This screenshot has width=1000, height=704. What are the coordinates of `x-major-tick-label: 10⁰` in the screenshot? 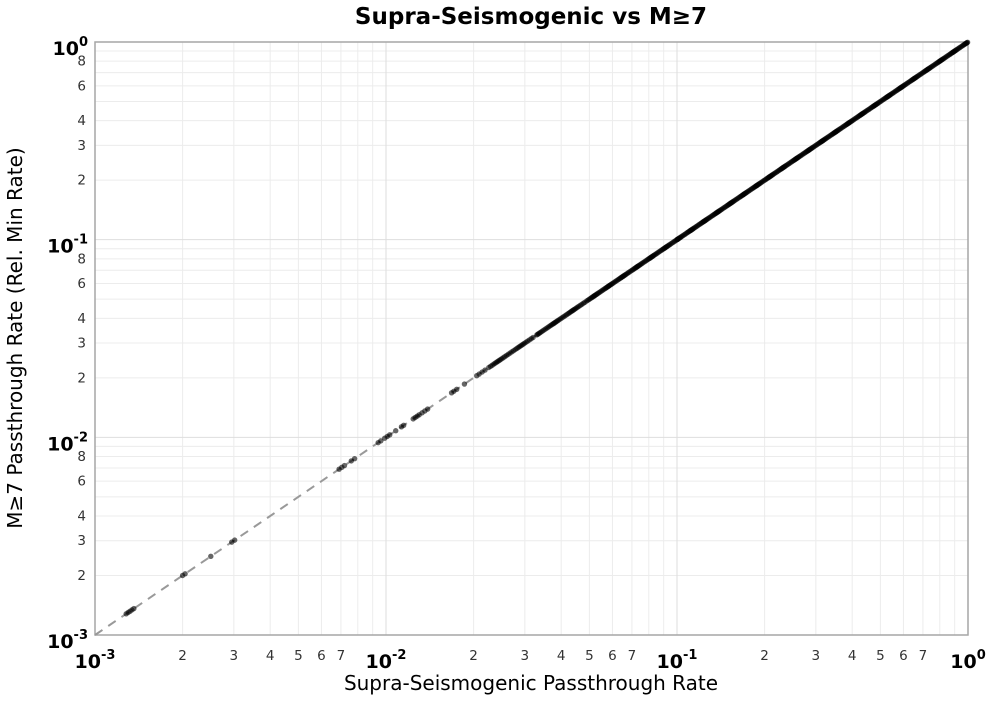 It's located at (968, 660).